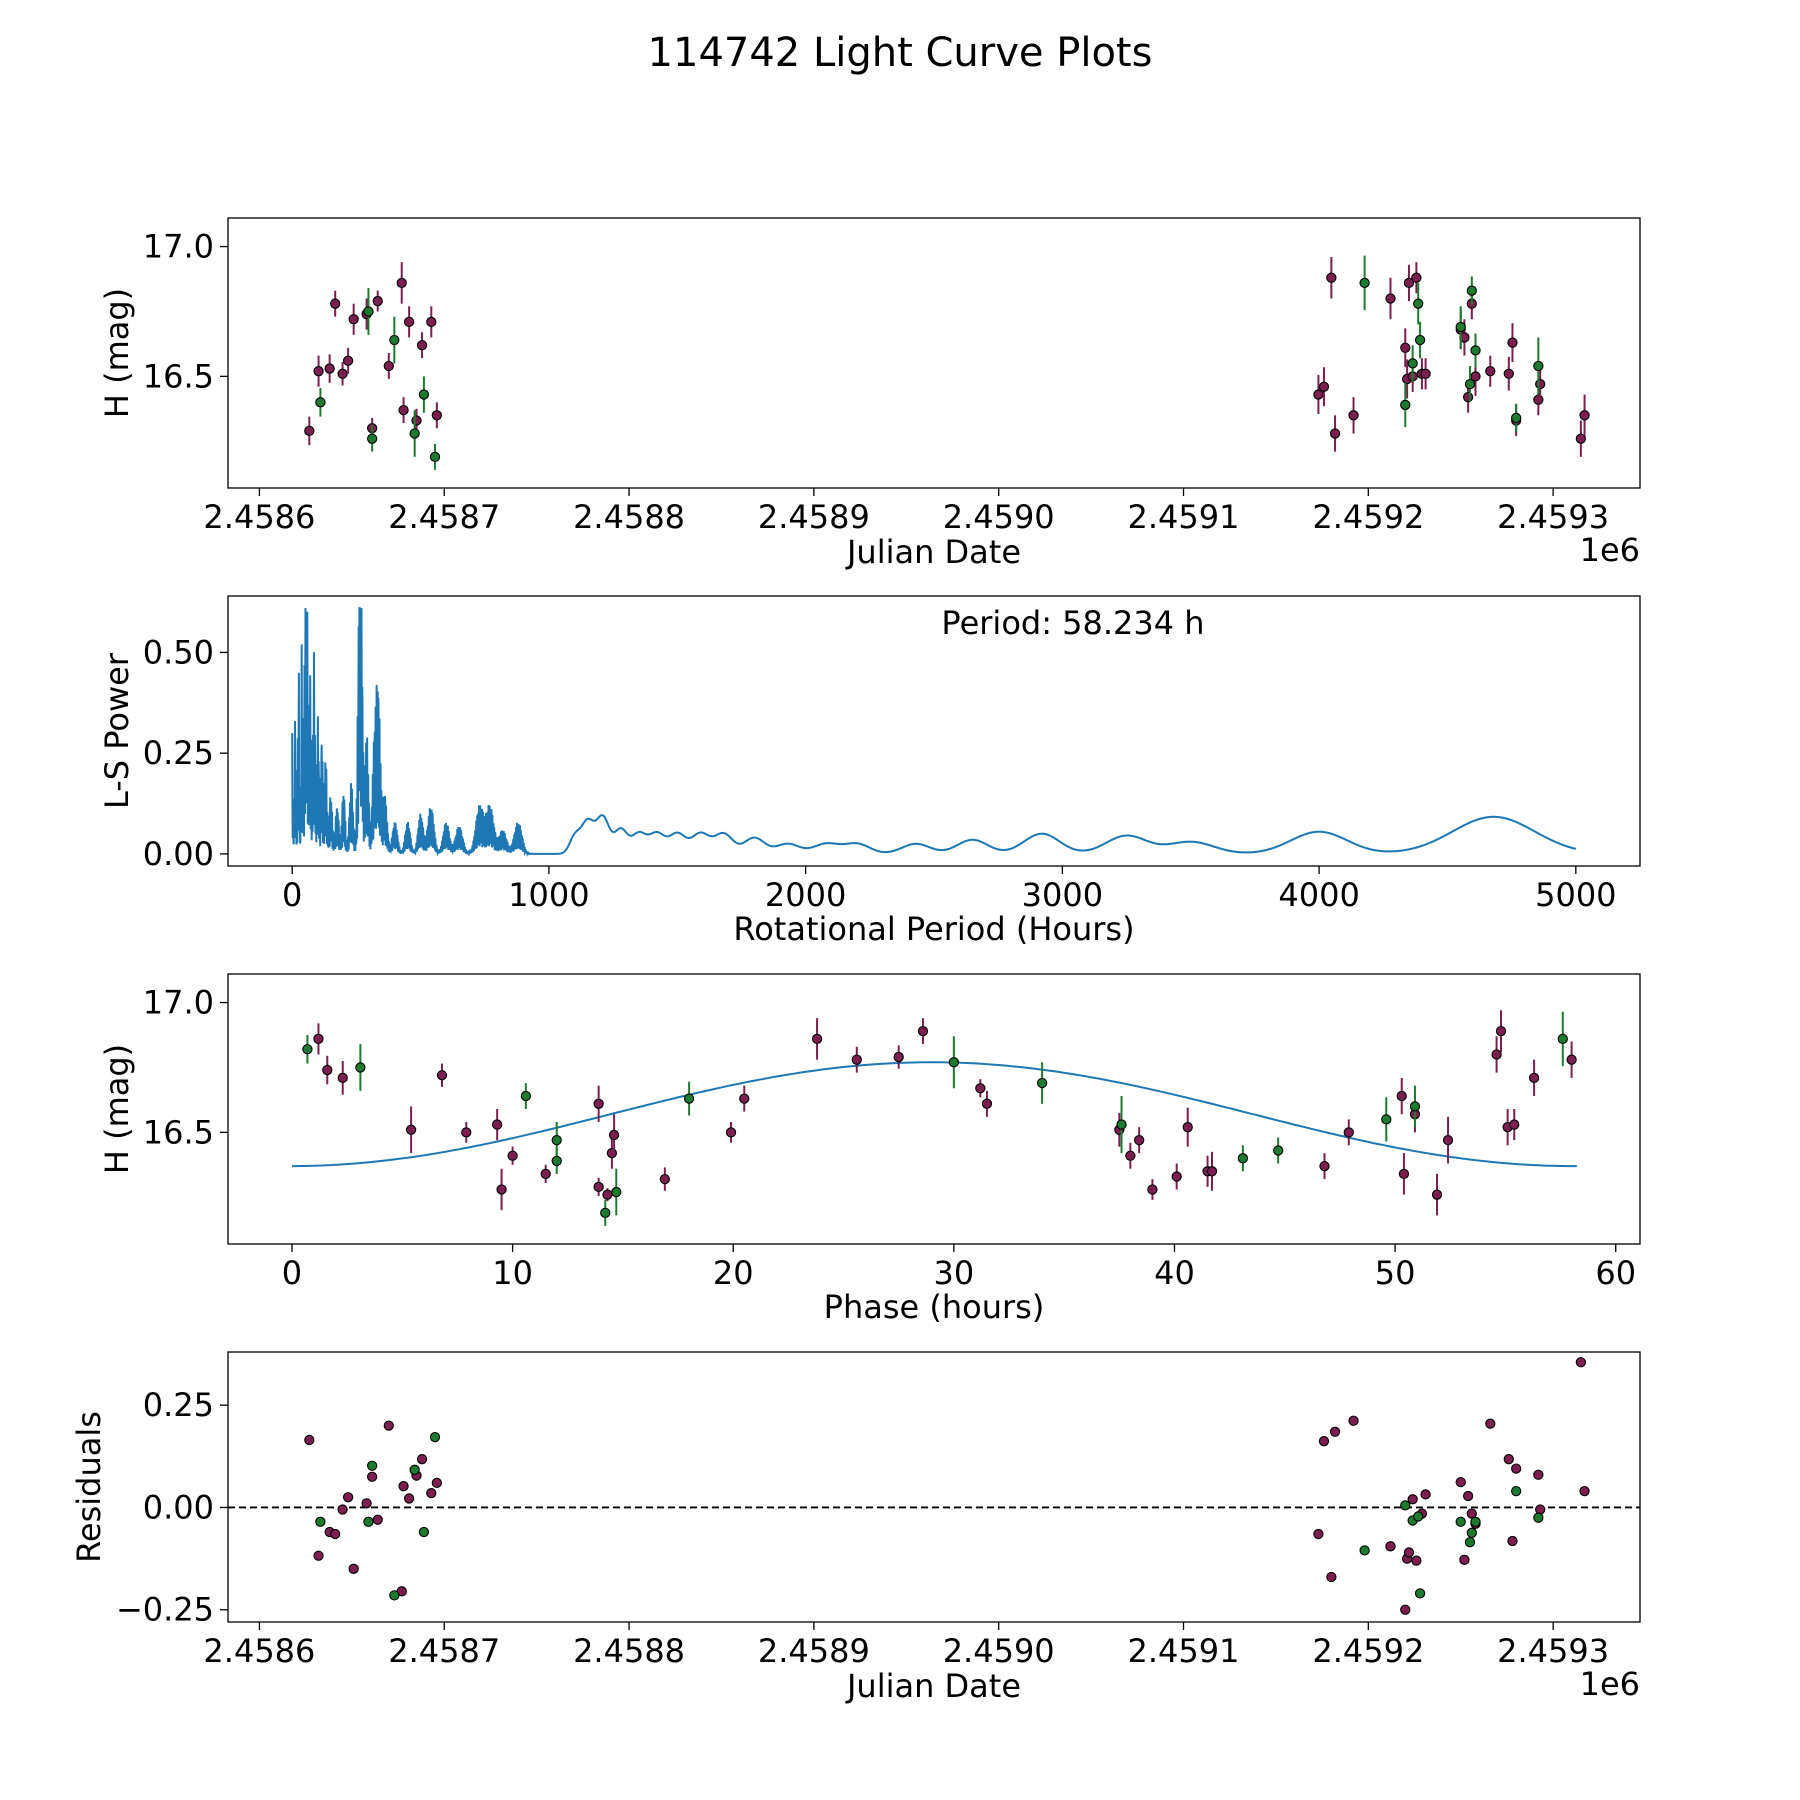  I want to click on x-tick-label: 2.4591, so click(1184, 517).